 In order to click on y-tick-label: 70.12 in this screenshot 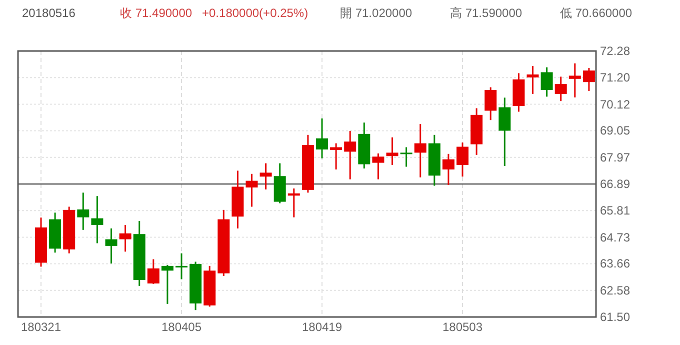, I will do `click(615, 104)`.